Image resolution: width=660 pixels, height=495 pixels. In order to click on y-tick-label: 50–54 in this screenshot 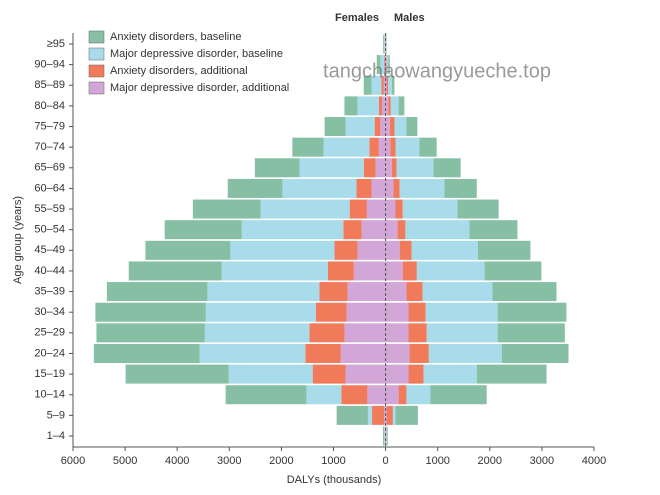, I will do `click(49, 230)`.